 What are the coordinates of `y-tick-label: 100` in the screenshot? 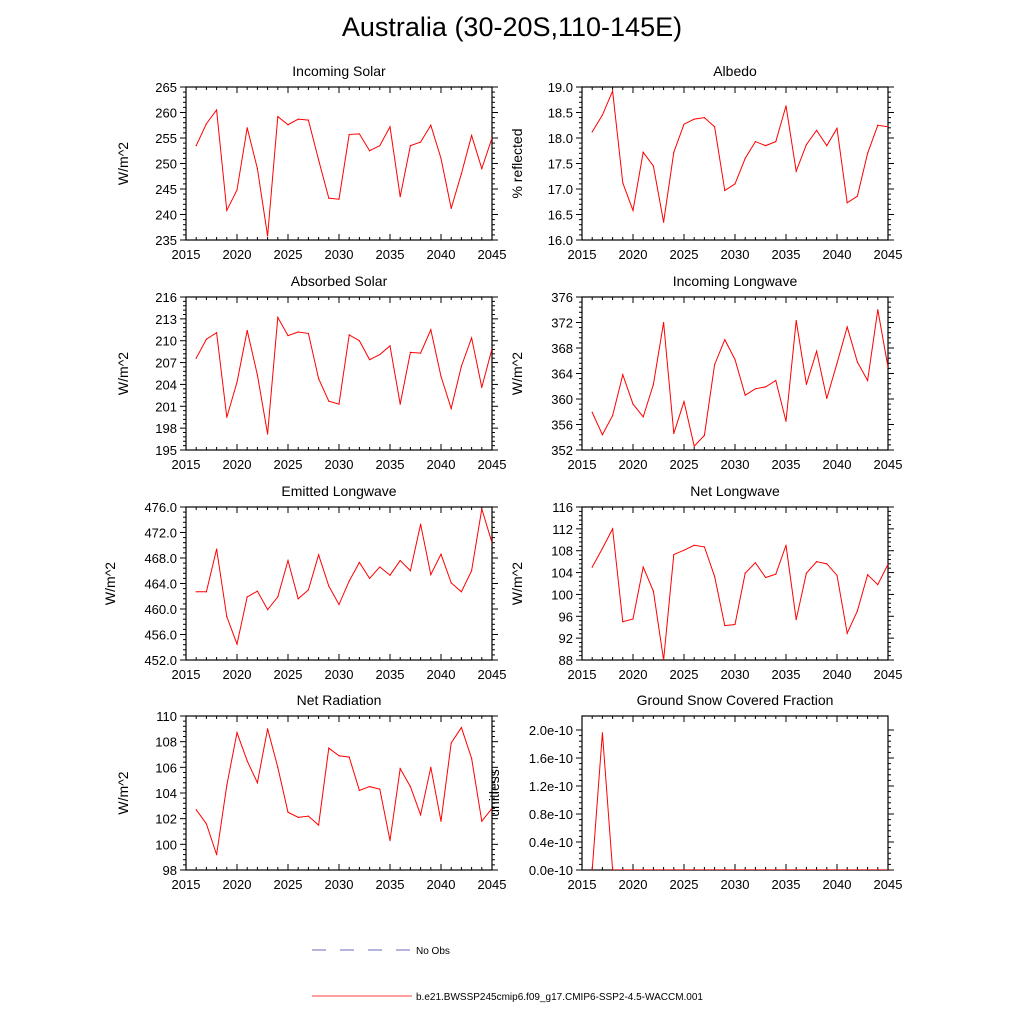 It's located at (562, 594).